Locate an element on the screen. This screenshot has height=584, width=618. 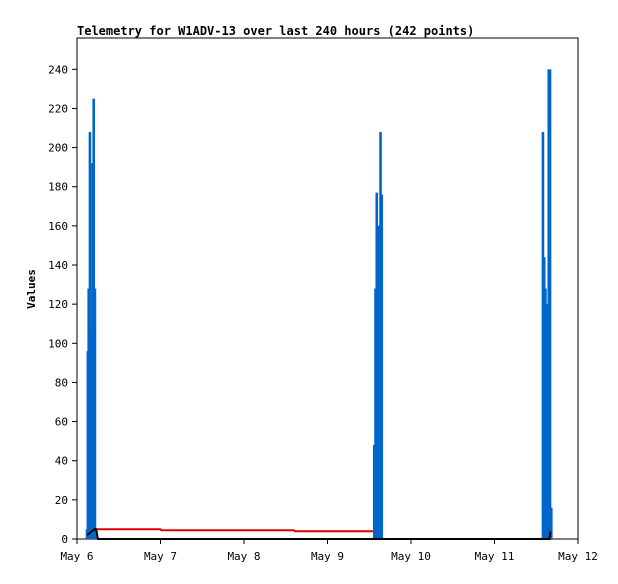
y-tick-label: 80 is located at coordinates (61, 382).